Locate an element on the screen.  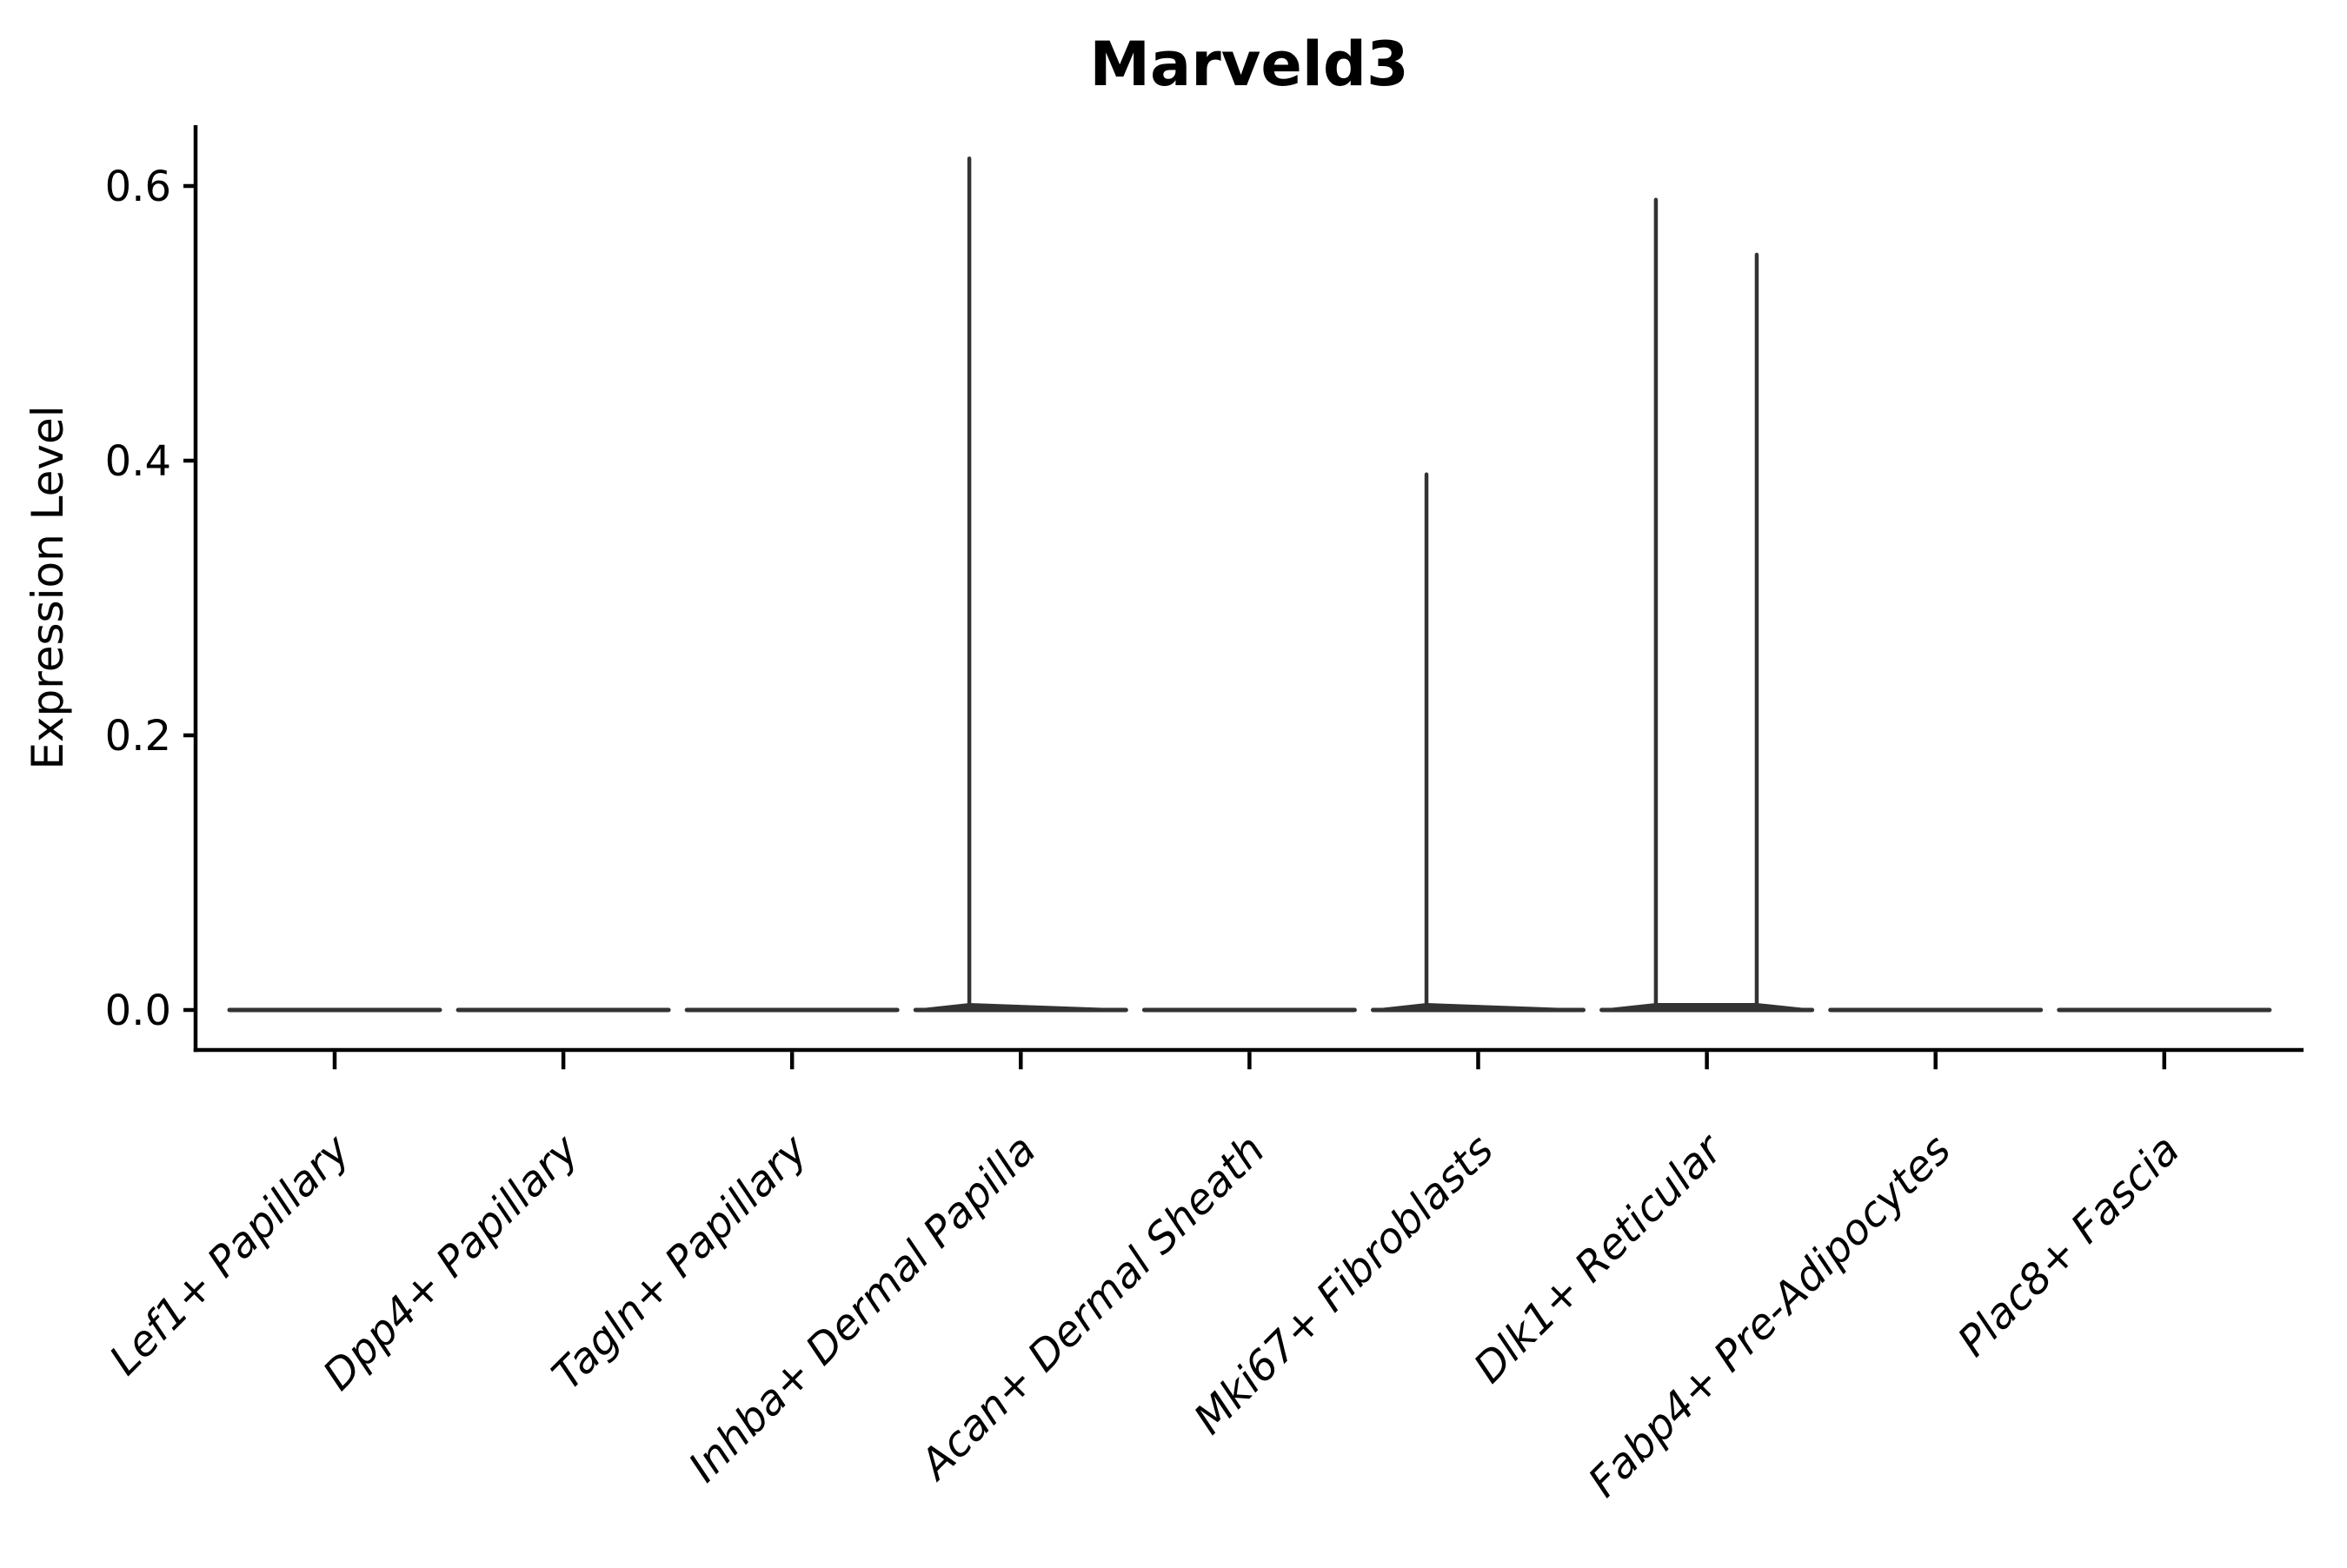
y-tick-label: 0.4 is located at coordinates (138, 461).